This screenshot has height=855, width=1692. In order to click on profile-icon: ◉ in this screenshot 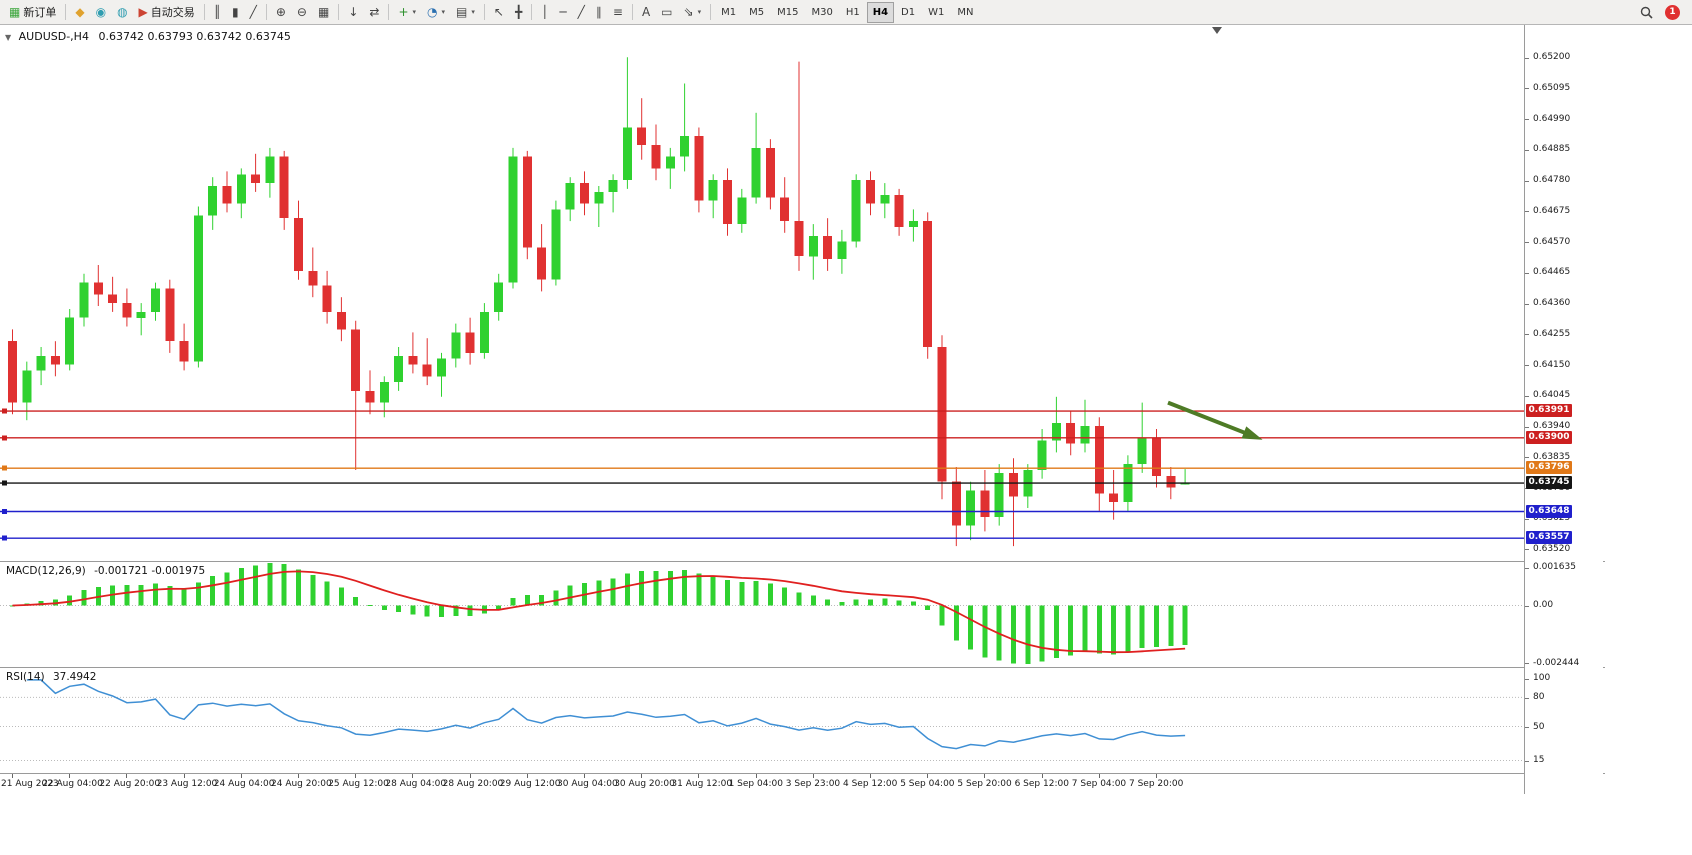, I will do `click(101, 12)`.